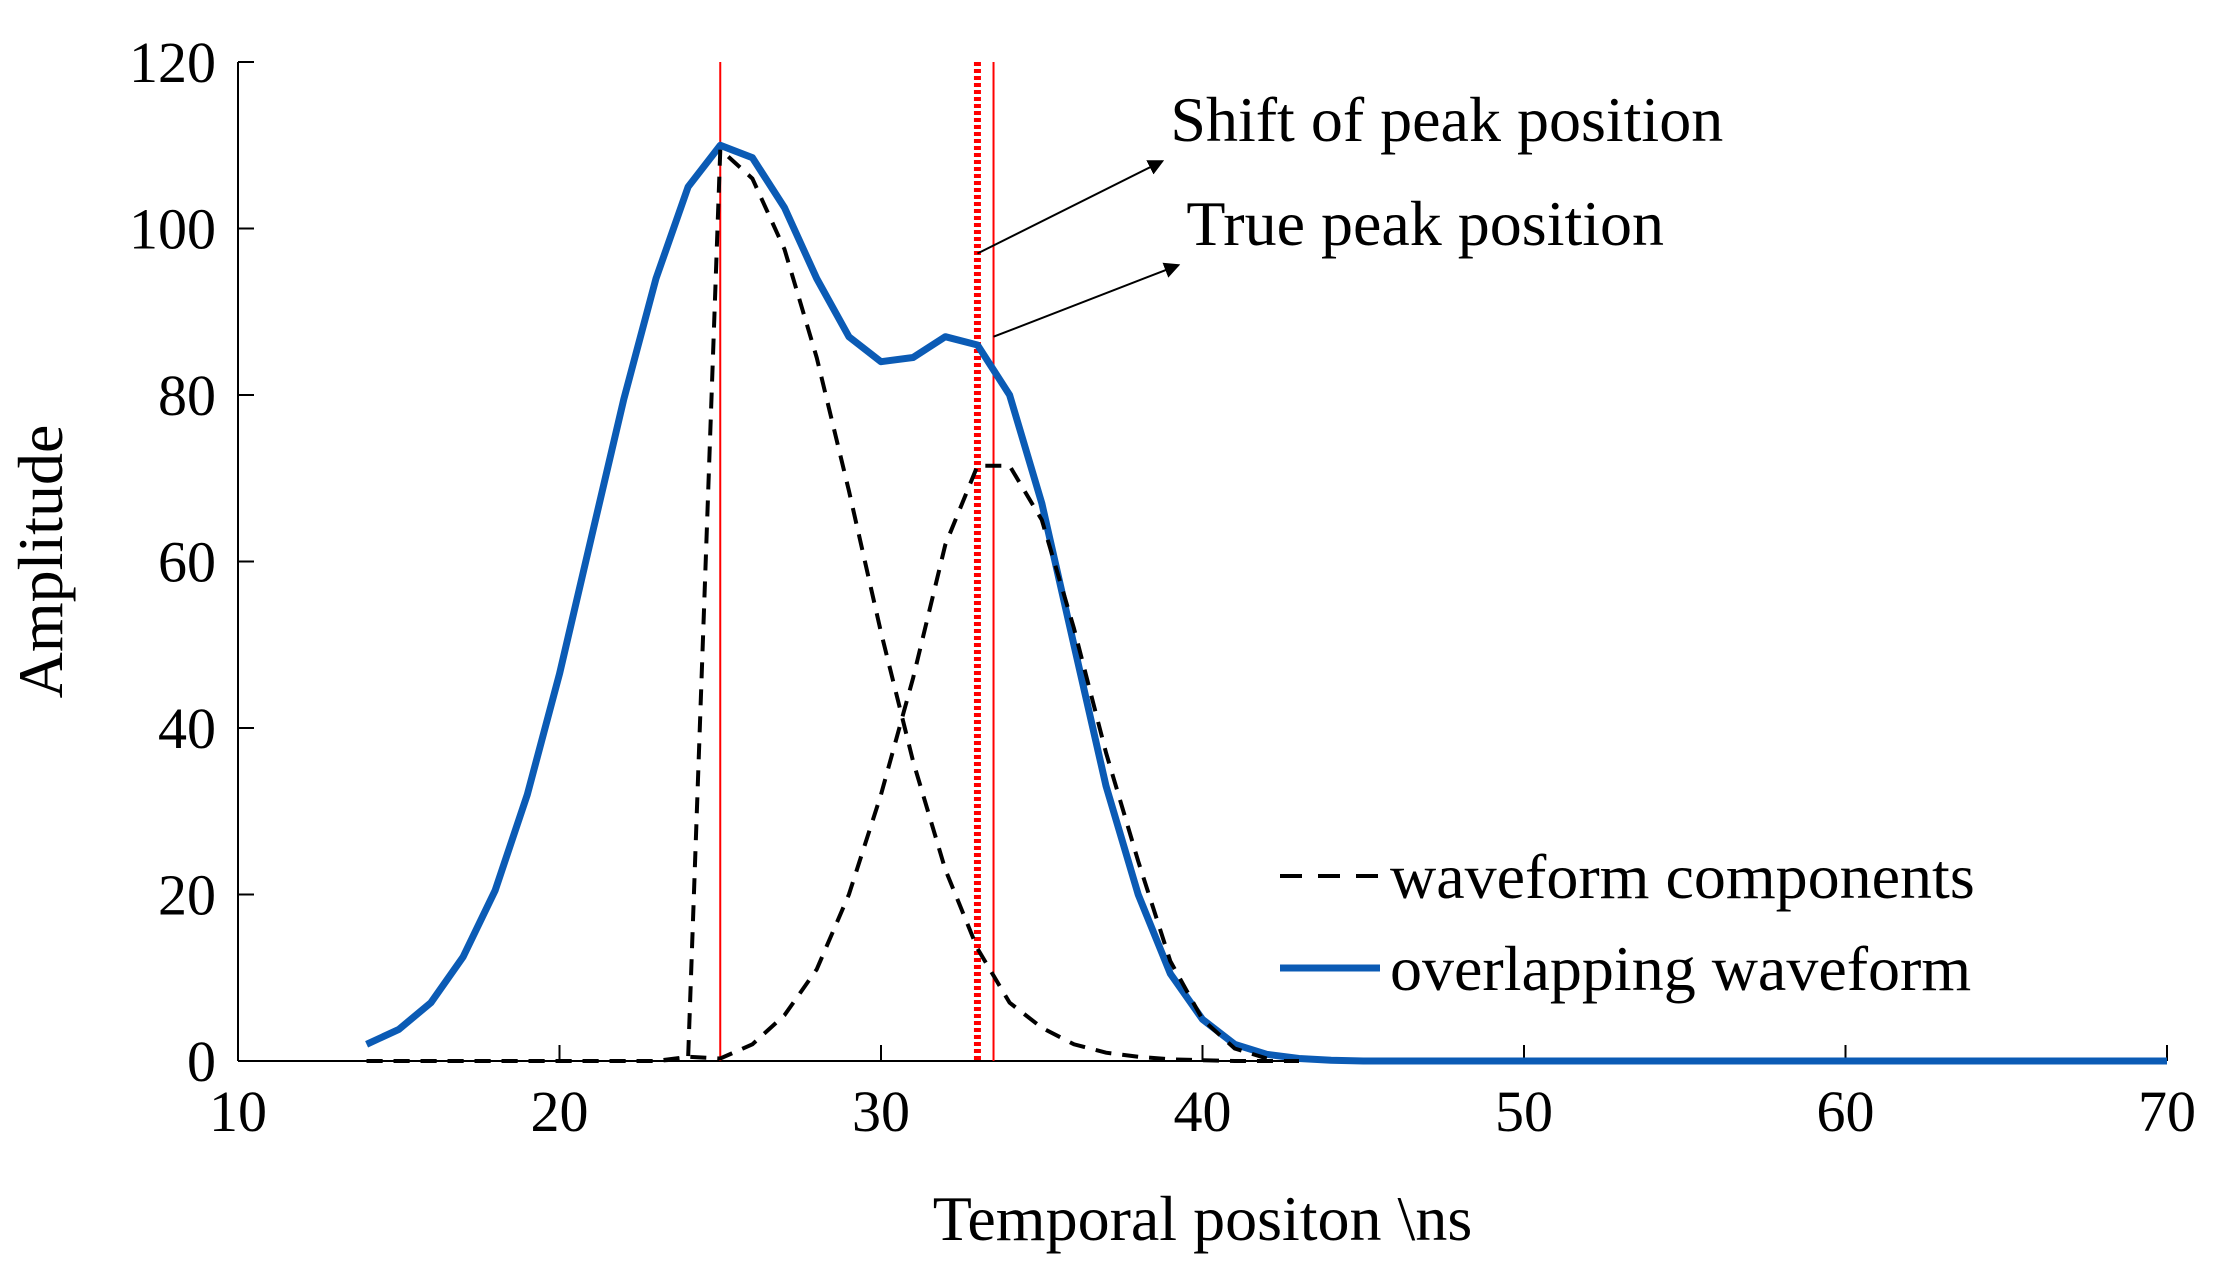  I want to click on x-tick-label: 60, so click(1846, 1111).